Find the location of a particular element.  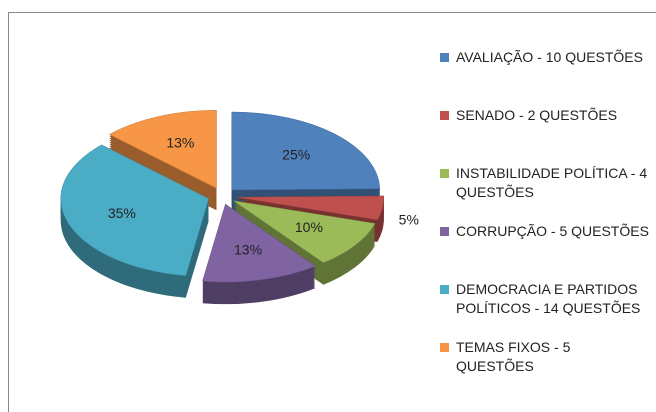

legend-label: AVALIAÇÃO - 10 QUESTÕES is located at coordinates (549, 57).